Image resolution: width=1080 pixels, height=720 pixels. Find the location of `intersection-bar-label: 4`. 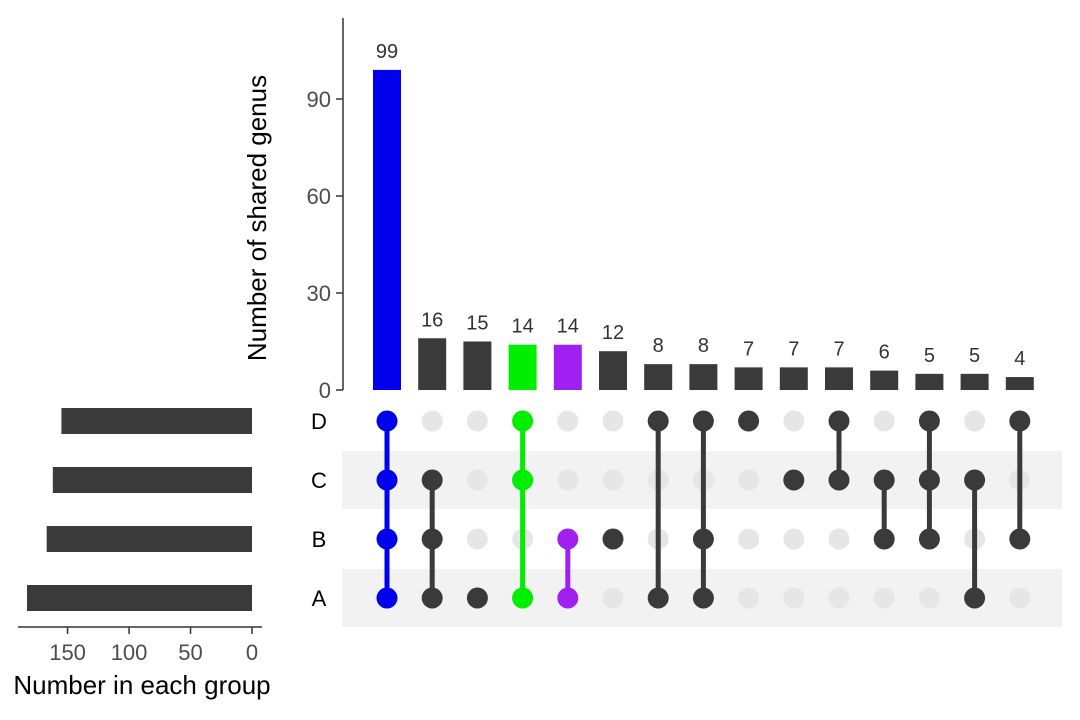

intersection-bar-label: 4 is located at coordinates (1019, 359).